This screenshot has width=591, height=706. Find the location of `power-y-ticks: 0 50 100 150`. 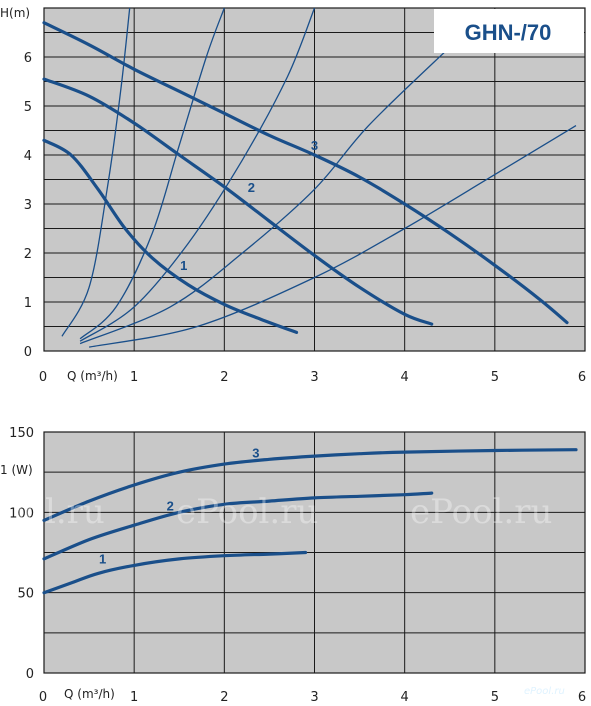

power-y-ticks: 0 50 100 150 is located at coordinates (21, 554).